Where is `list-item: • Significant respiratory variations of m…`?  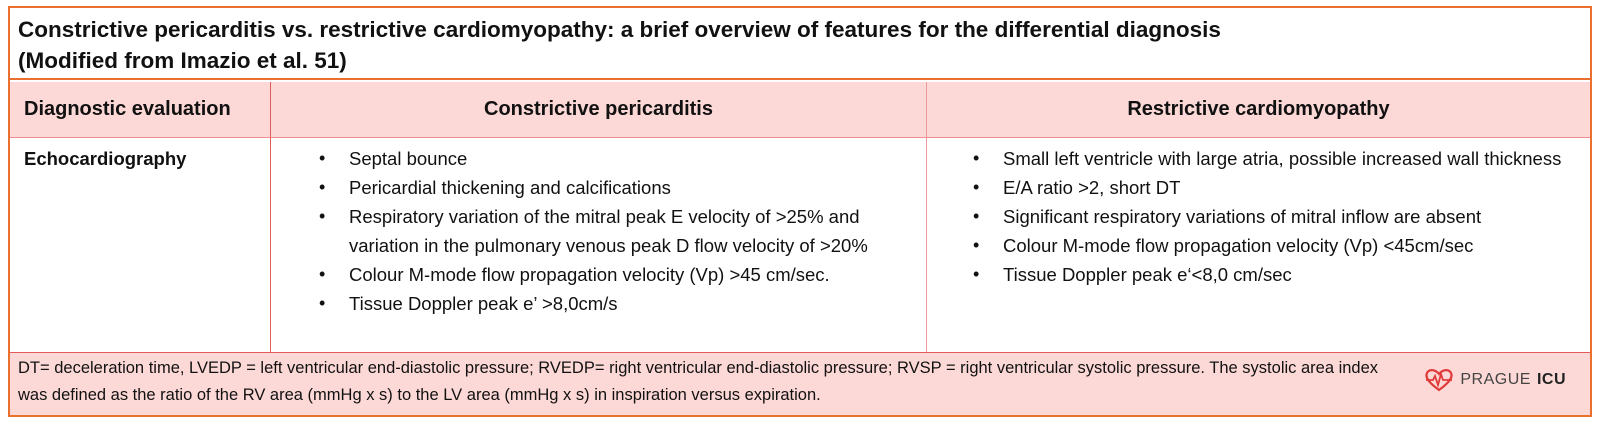 list-item: • Significant respiratory variations of m… is located at coordinates (1258, 216).